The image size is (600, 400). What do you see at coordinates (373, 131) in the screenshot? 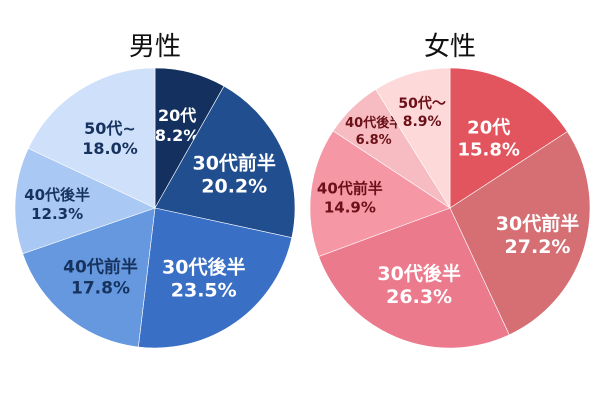
I see `slice-label: 40代後半 6.8%` at bounding box center [373, 131].